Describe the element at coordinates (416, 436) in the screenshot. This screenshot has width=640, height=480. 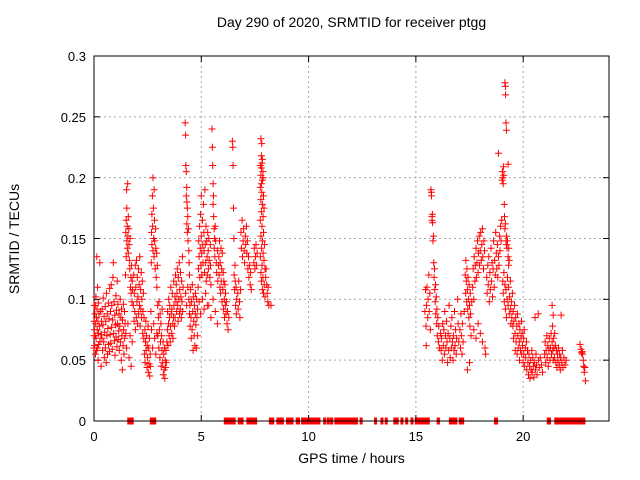
I see `x-tick-label: 15` at that location.